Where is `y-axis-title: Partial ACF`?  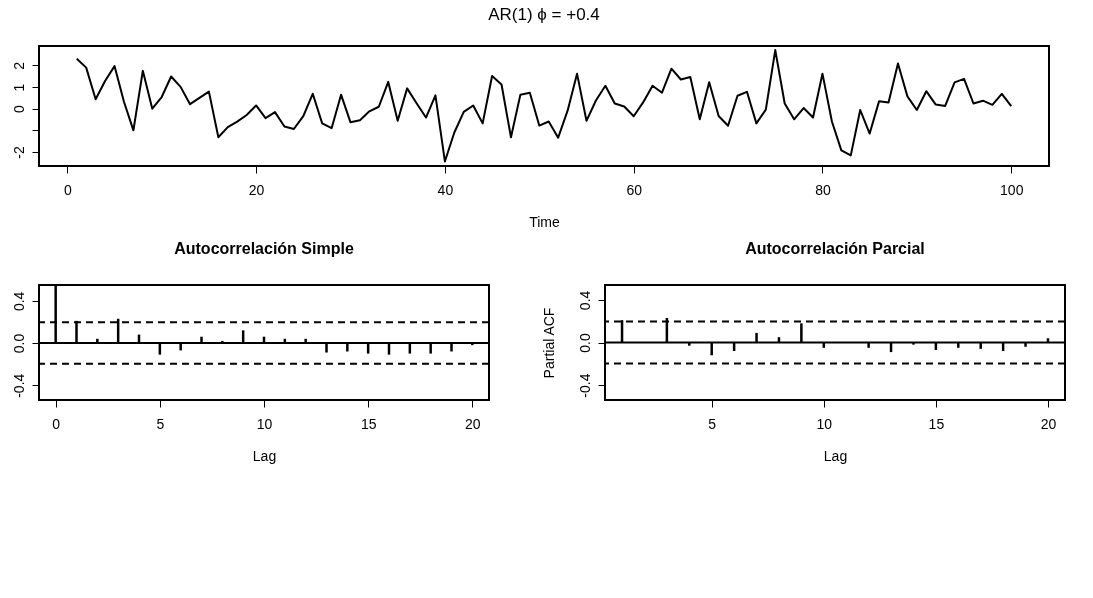
y-axis-title: Partial ACF is located at coordinates (548, 343).